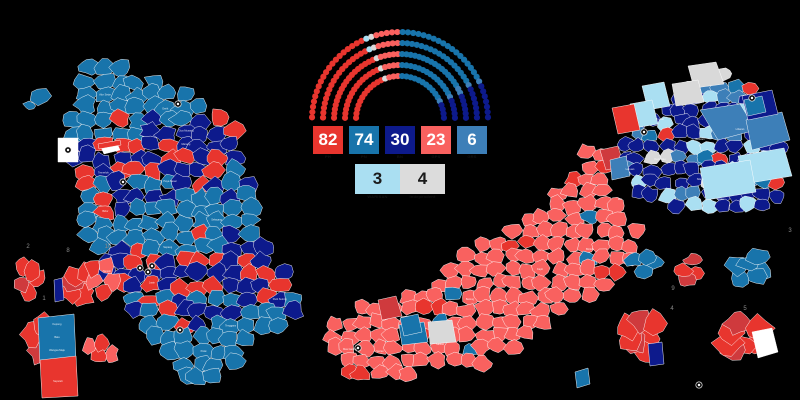 The image size is (800, 400). Describe the element at coordinates (231, 221) in the screenshot. I see `constituency-jeli` at that location.